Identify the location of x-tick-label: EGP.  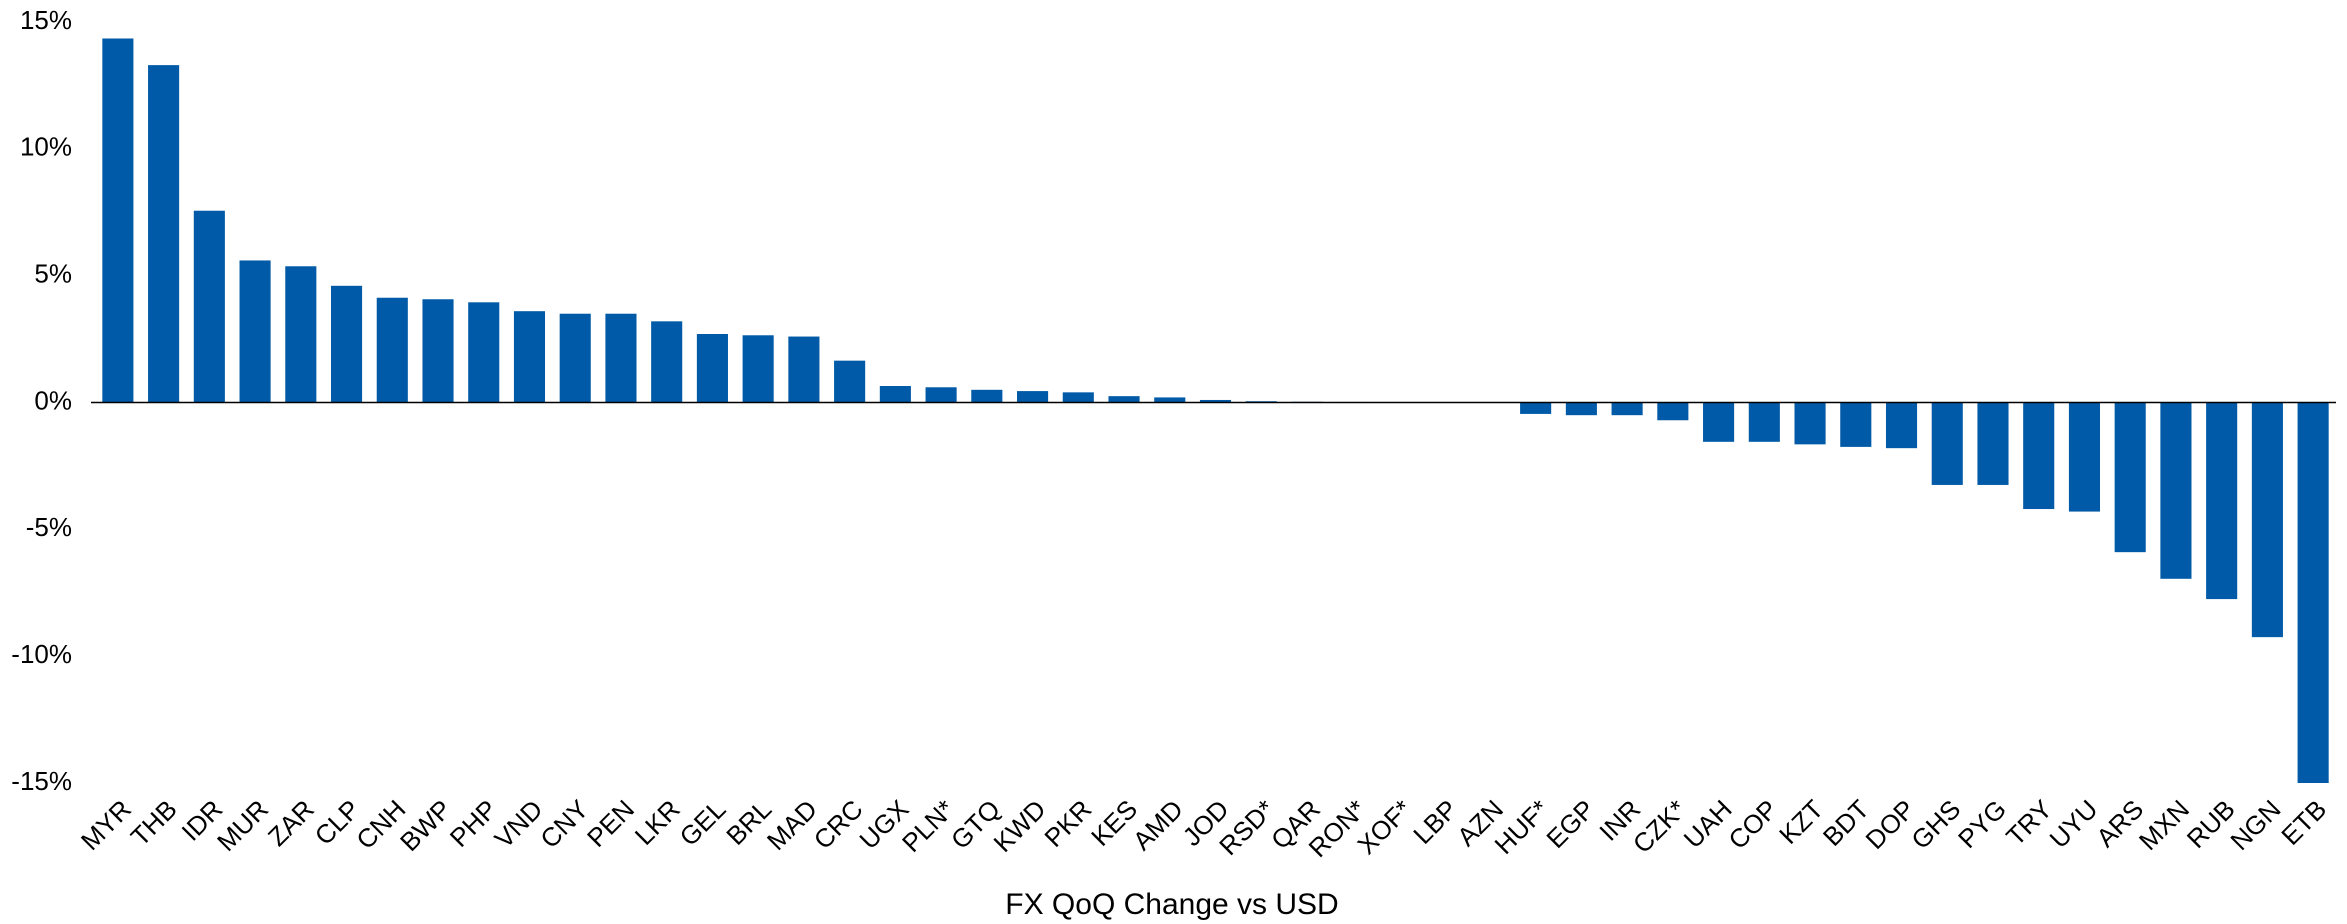
(1570, 824).